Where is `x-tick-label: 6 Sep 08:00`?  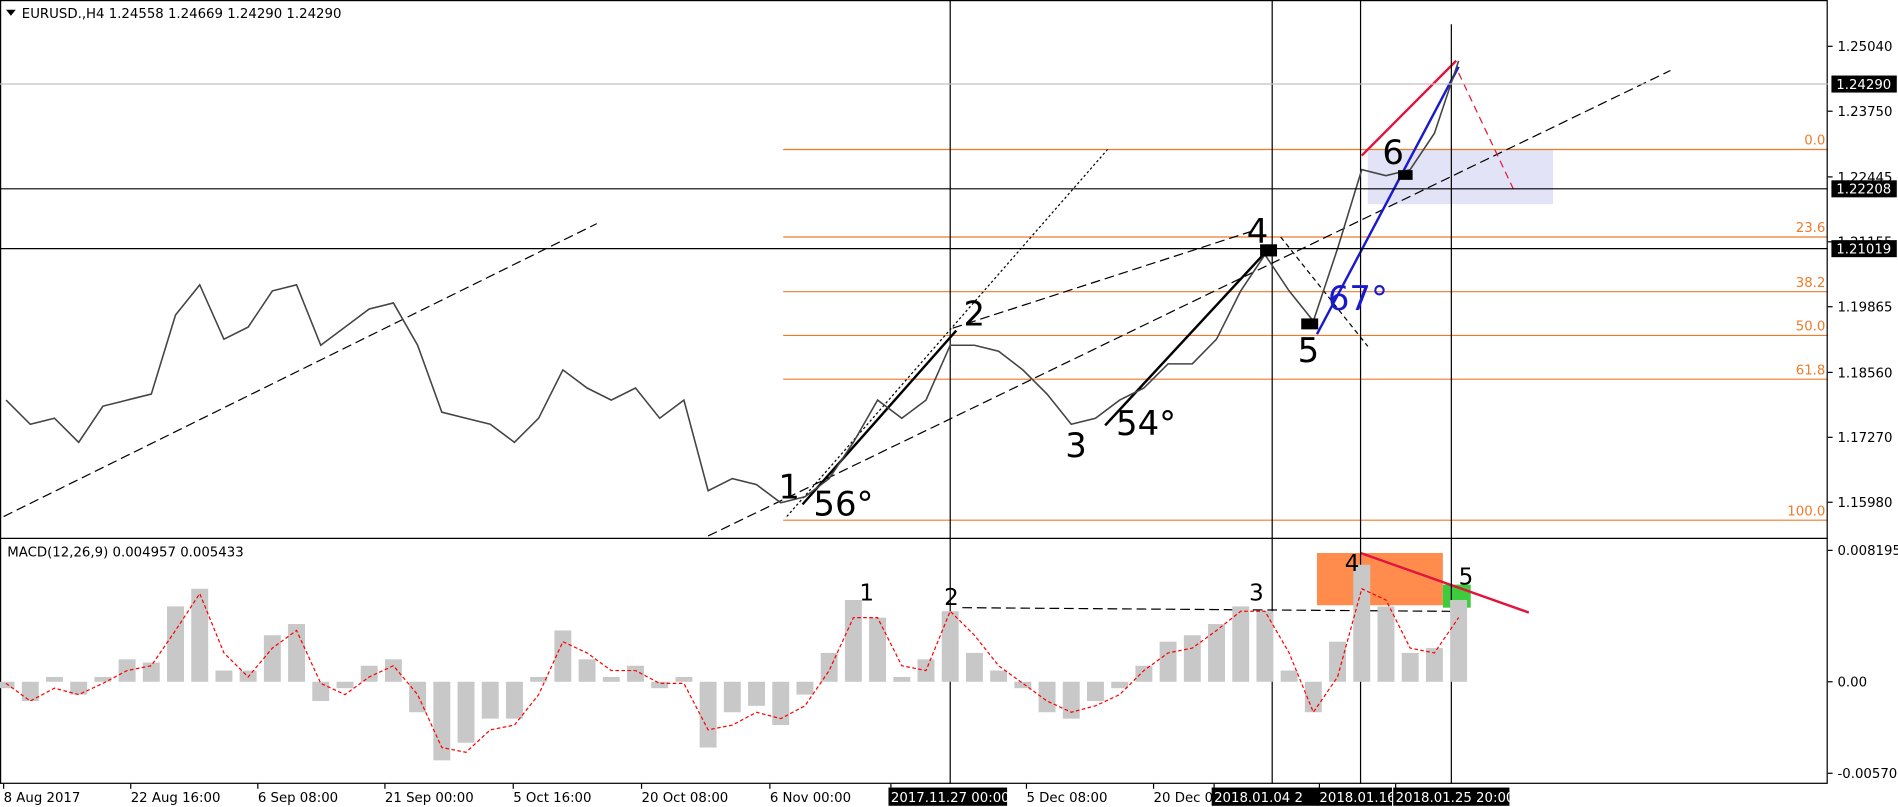
x-tick-label: 6 Sep 08:00 is located at coordinates (298, 798).